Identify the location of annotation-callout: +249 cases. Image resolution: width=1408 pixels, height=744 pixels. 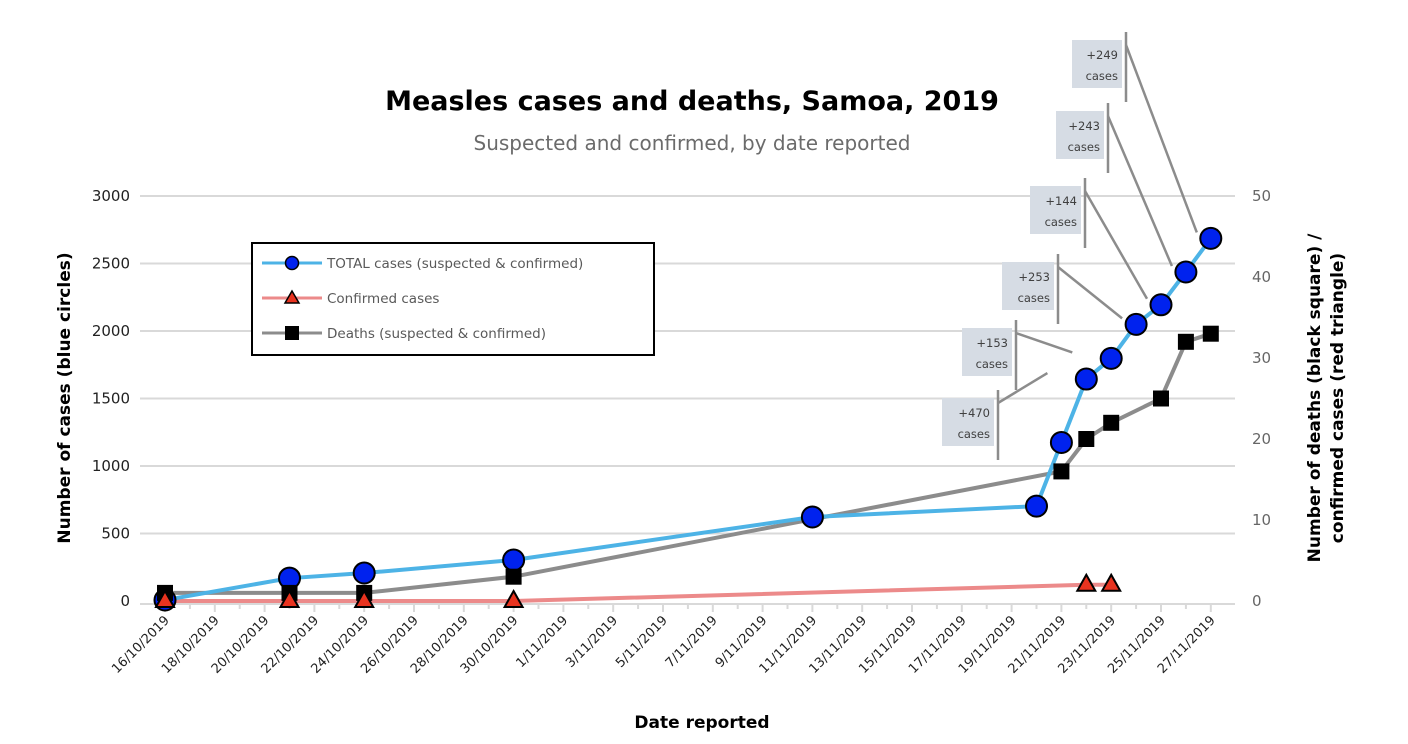
(1135, 132).